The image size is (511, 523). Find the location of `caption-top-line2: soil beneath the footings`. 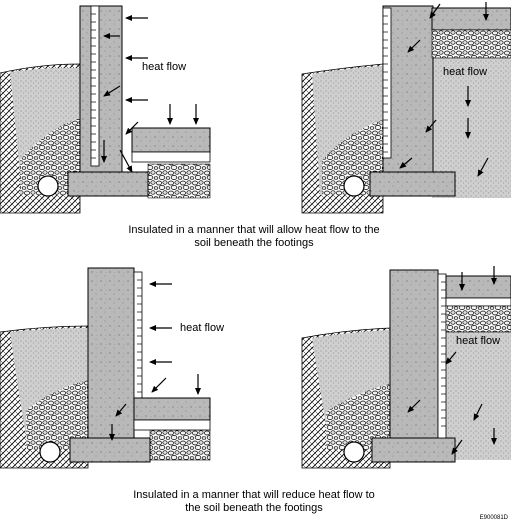

caption-top-line2: soil beneath the footings is located at coordinates (254, 243).